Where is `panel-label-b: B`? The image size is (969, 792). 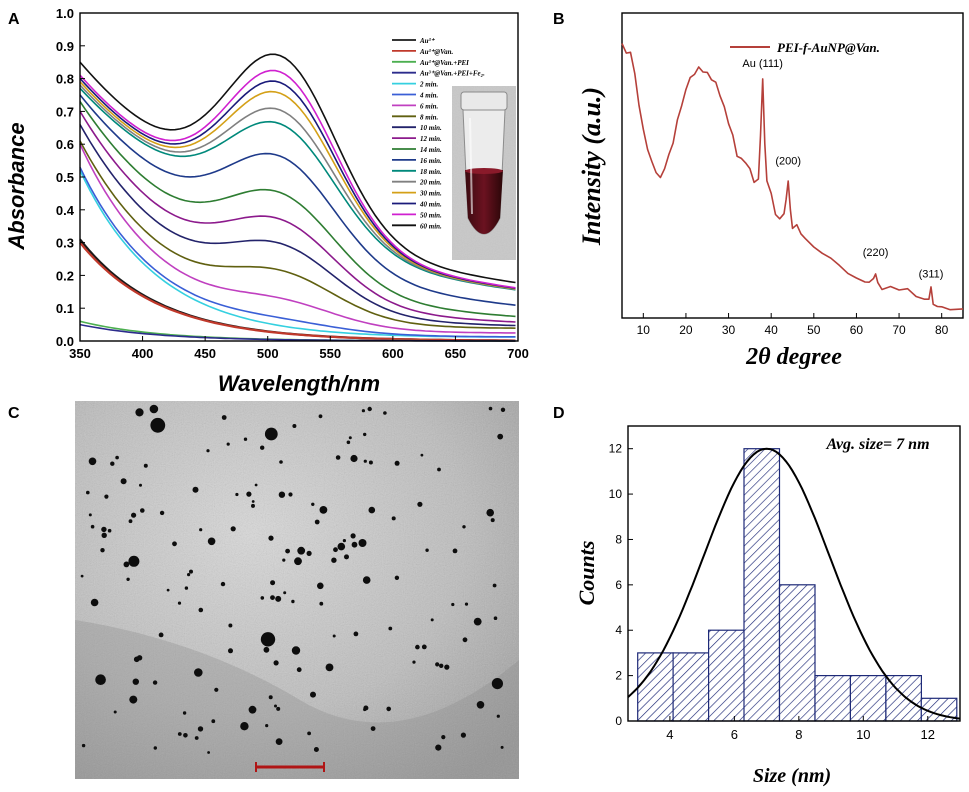
panel-label-b: B is located at coordinates (559, 19).